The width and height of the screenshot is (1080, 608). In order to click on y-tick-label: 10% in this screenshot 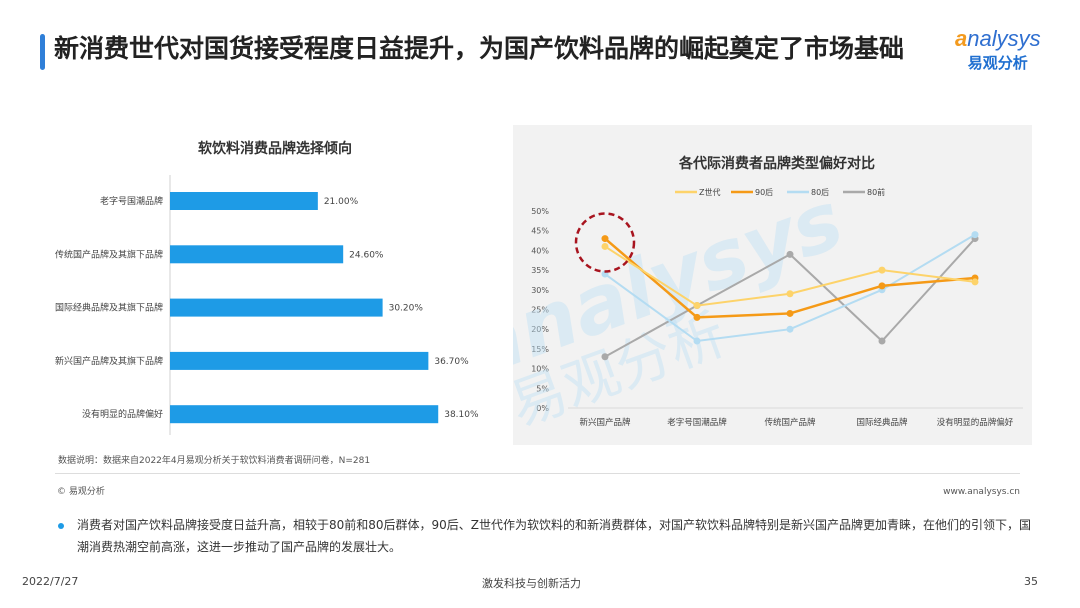, I will do `click(540, 369)`.